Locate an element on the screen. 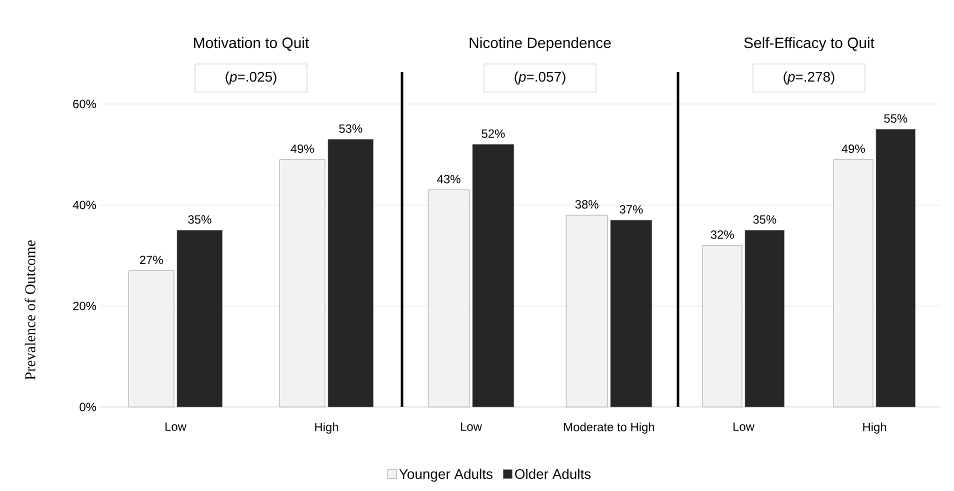 This screenshot has width=954, height=491. y-tick-label: 40% is located at coordinates (84, 205).